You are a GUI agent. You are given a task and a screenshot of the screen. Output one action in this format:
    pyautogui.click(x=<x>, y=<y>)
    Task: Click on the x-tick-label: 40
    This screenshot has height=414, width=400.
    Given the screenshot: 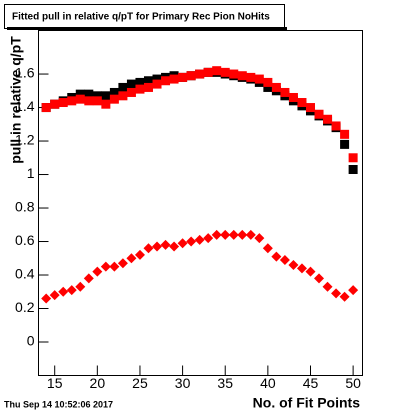 What is the action you would take?
    pyautogui.click(x=268, y=383)
    